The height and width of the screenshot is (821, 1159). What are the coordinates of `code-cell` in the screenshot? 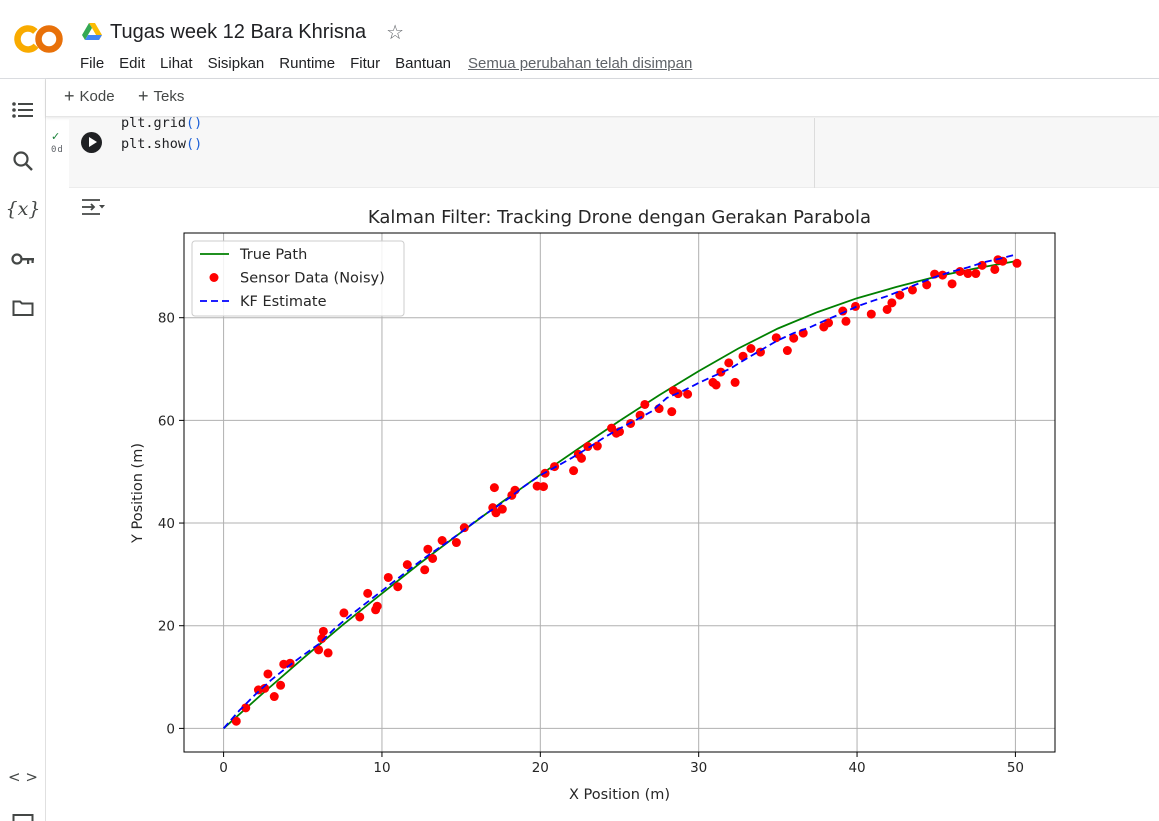 It's located at (614, 153).